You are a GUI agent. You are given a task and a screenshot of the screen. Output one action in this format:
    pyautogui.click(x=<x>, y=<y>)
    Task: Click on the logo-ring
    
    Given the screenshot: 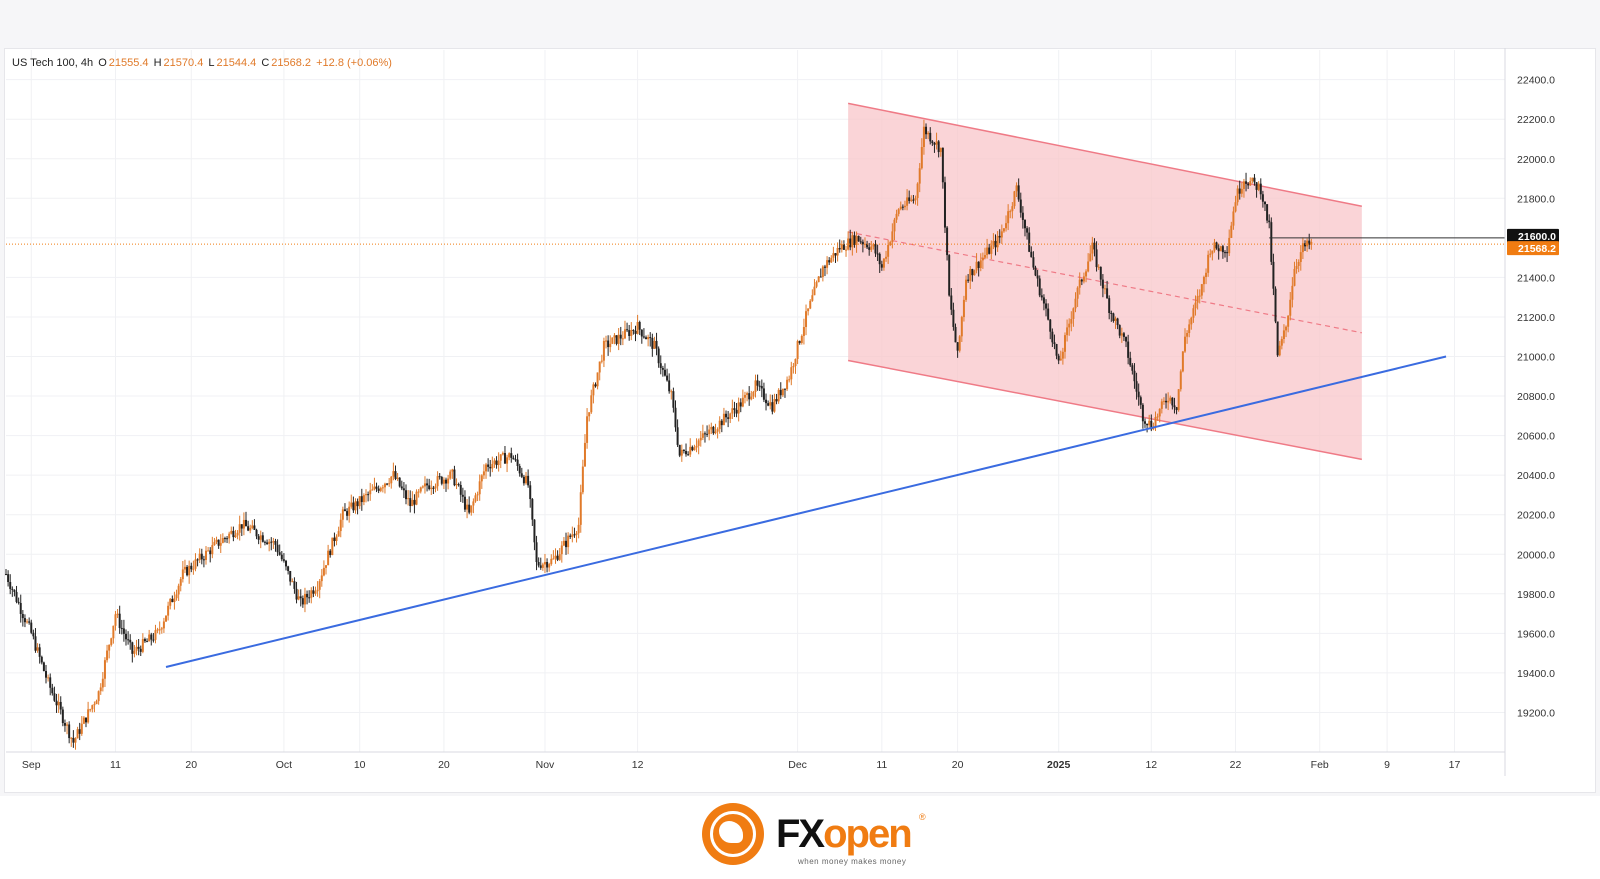 What is the action you would take?
    pyautogui.click(x=733, y=834)
    